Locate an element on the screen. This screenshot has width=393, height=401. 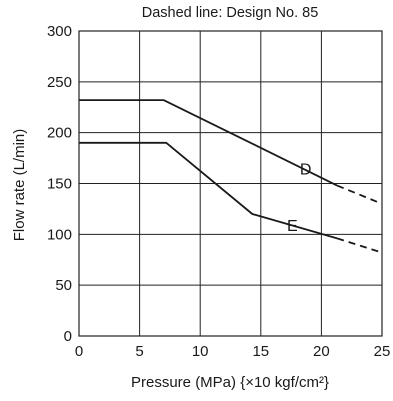
y-tick-label: 250 is located at coordinates (59, 82).